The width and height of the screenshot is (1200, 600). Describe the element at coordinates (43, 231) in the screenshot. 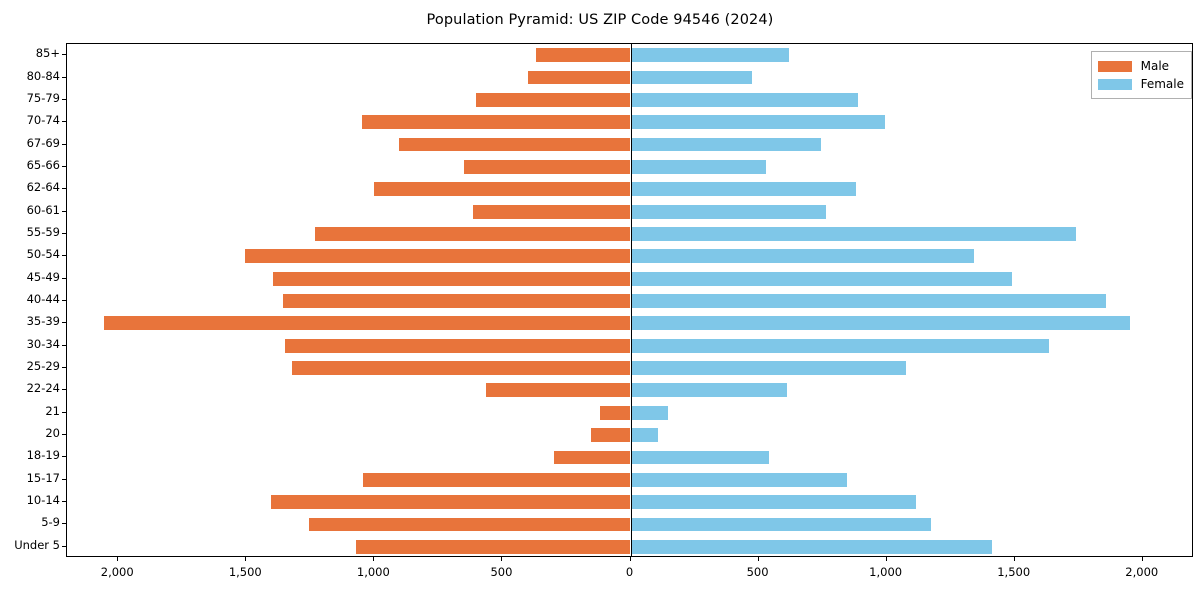

I see `ytick-label: 55-59` at that location.